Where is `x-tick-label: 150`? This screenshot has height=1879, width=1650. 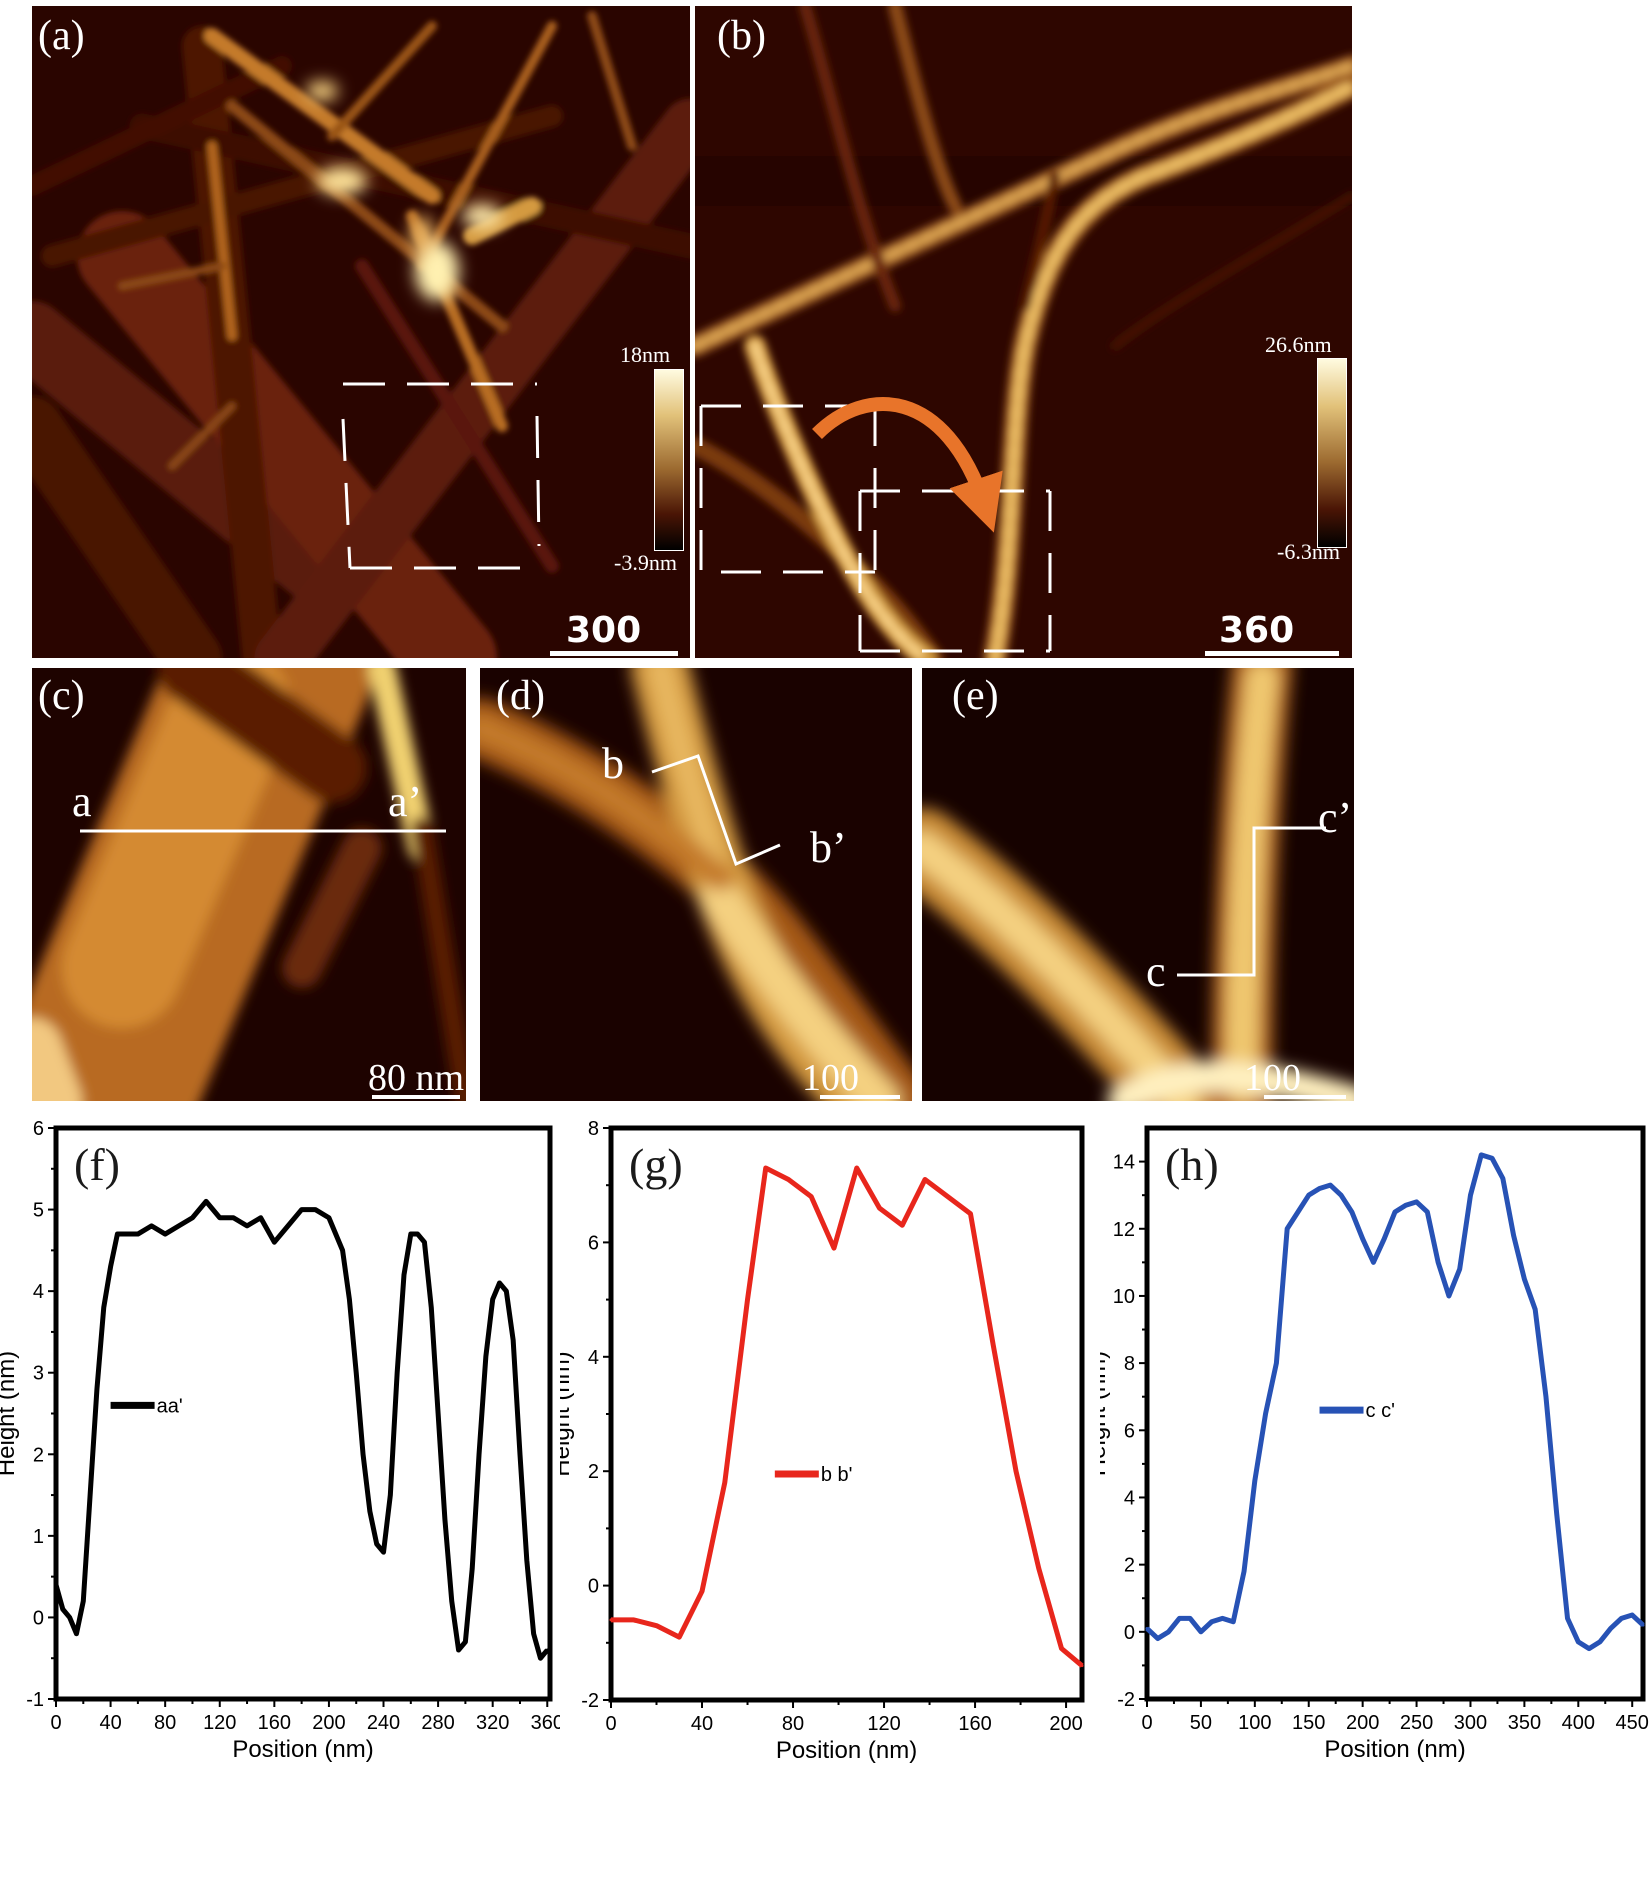
x-tick-label: 150 is located at coordinates (1308, 1723).